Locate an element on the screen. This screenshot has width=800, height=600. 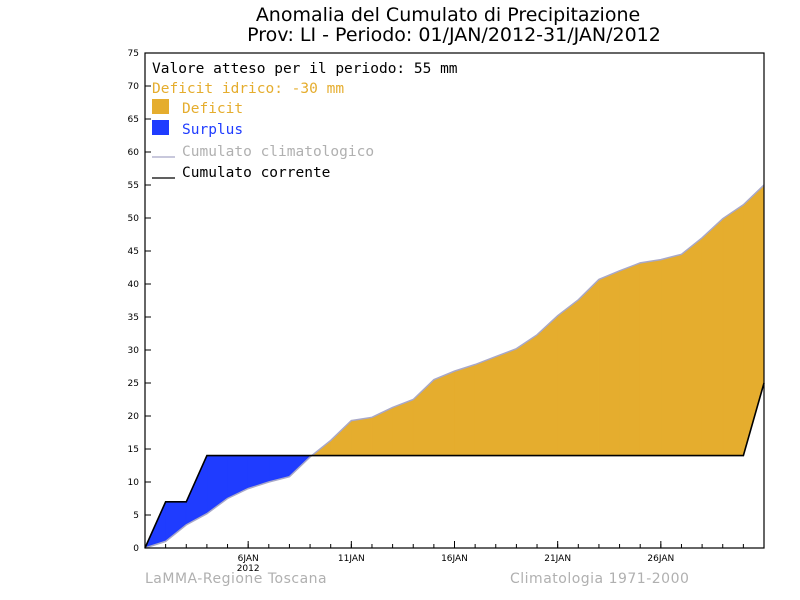
y-tick-label: 10 is located at coordinates (134, 483).